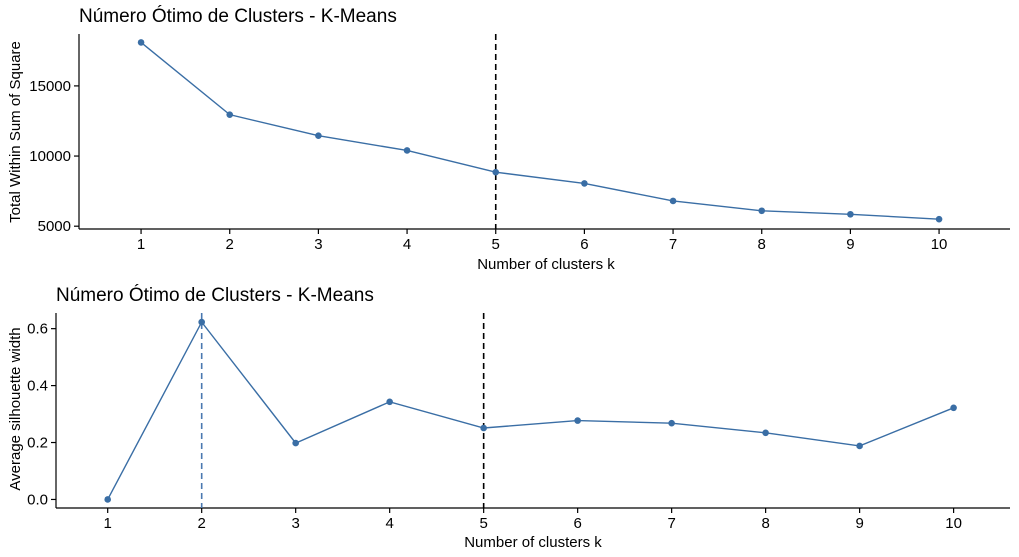  What do you see at coordinates (37, 386) in the screenshot?
I see `y-tick-label: 0.4` at bounding box center [37, 386].